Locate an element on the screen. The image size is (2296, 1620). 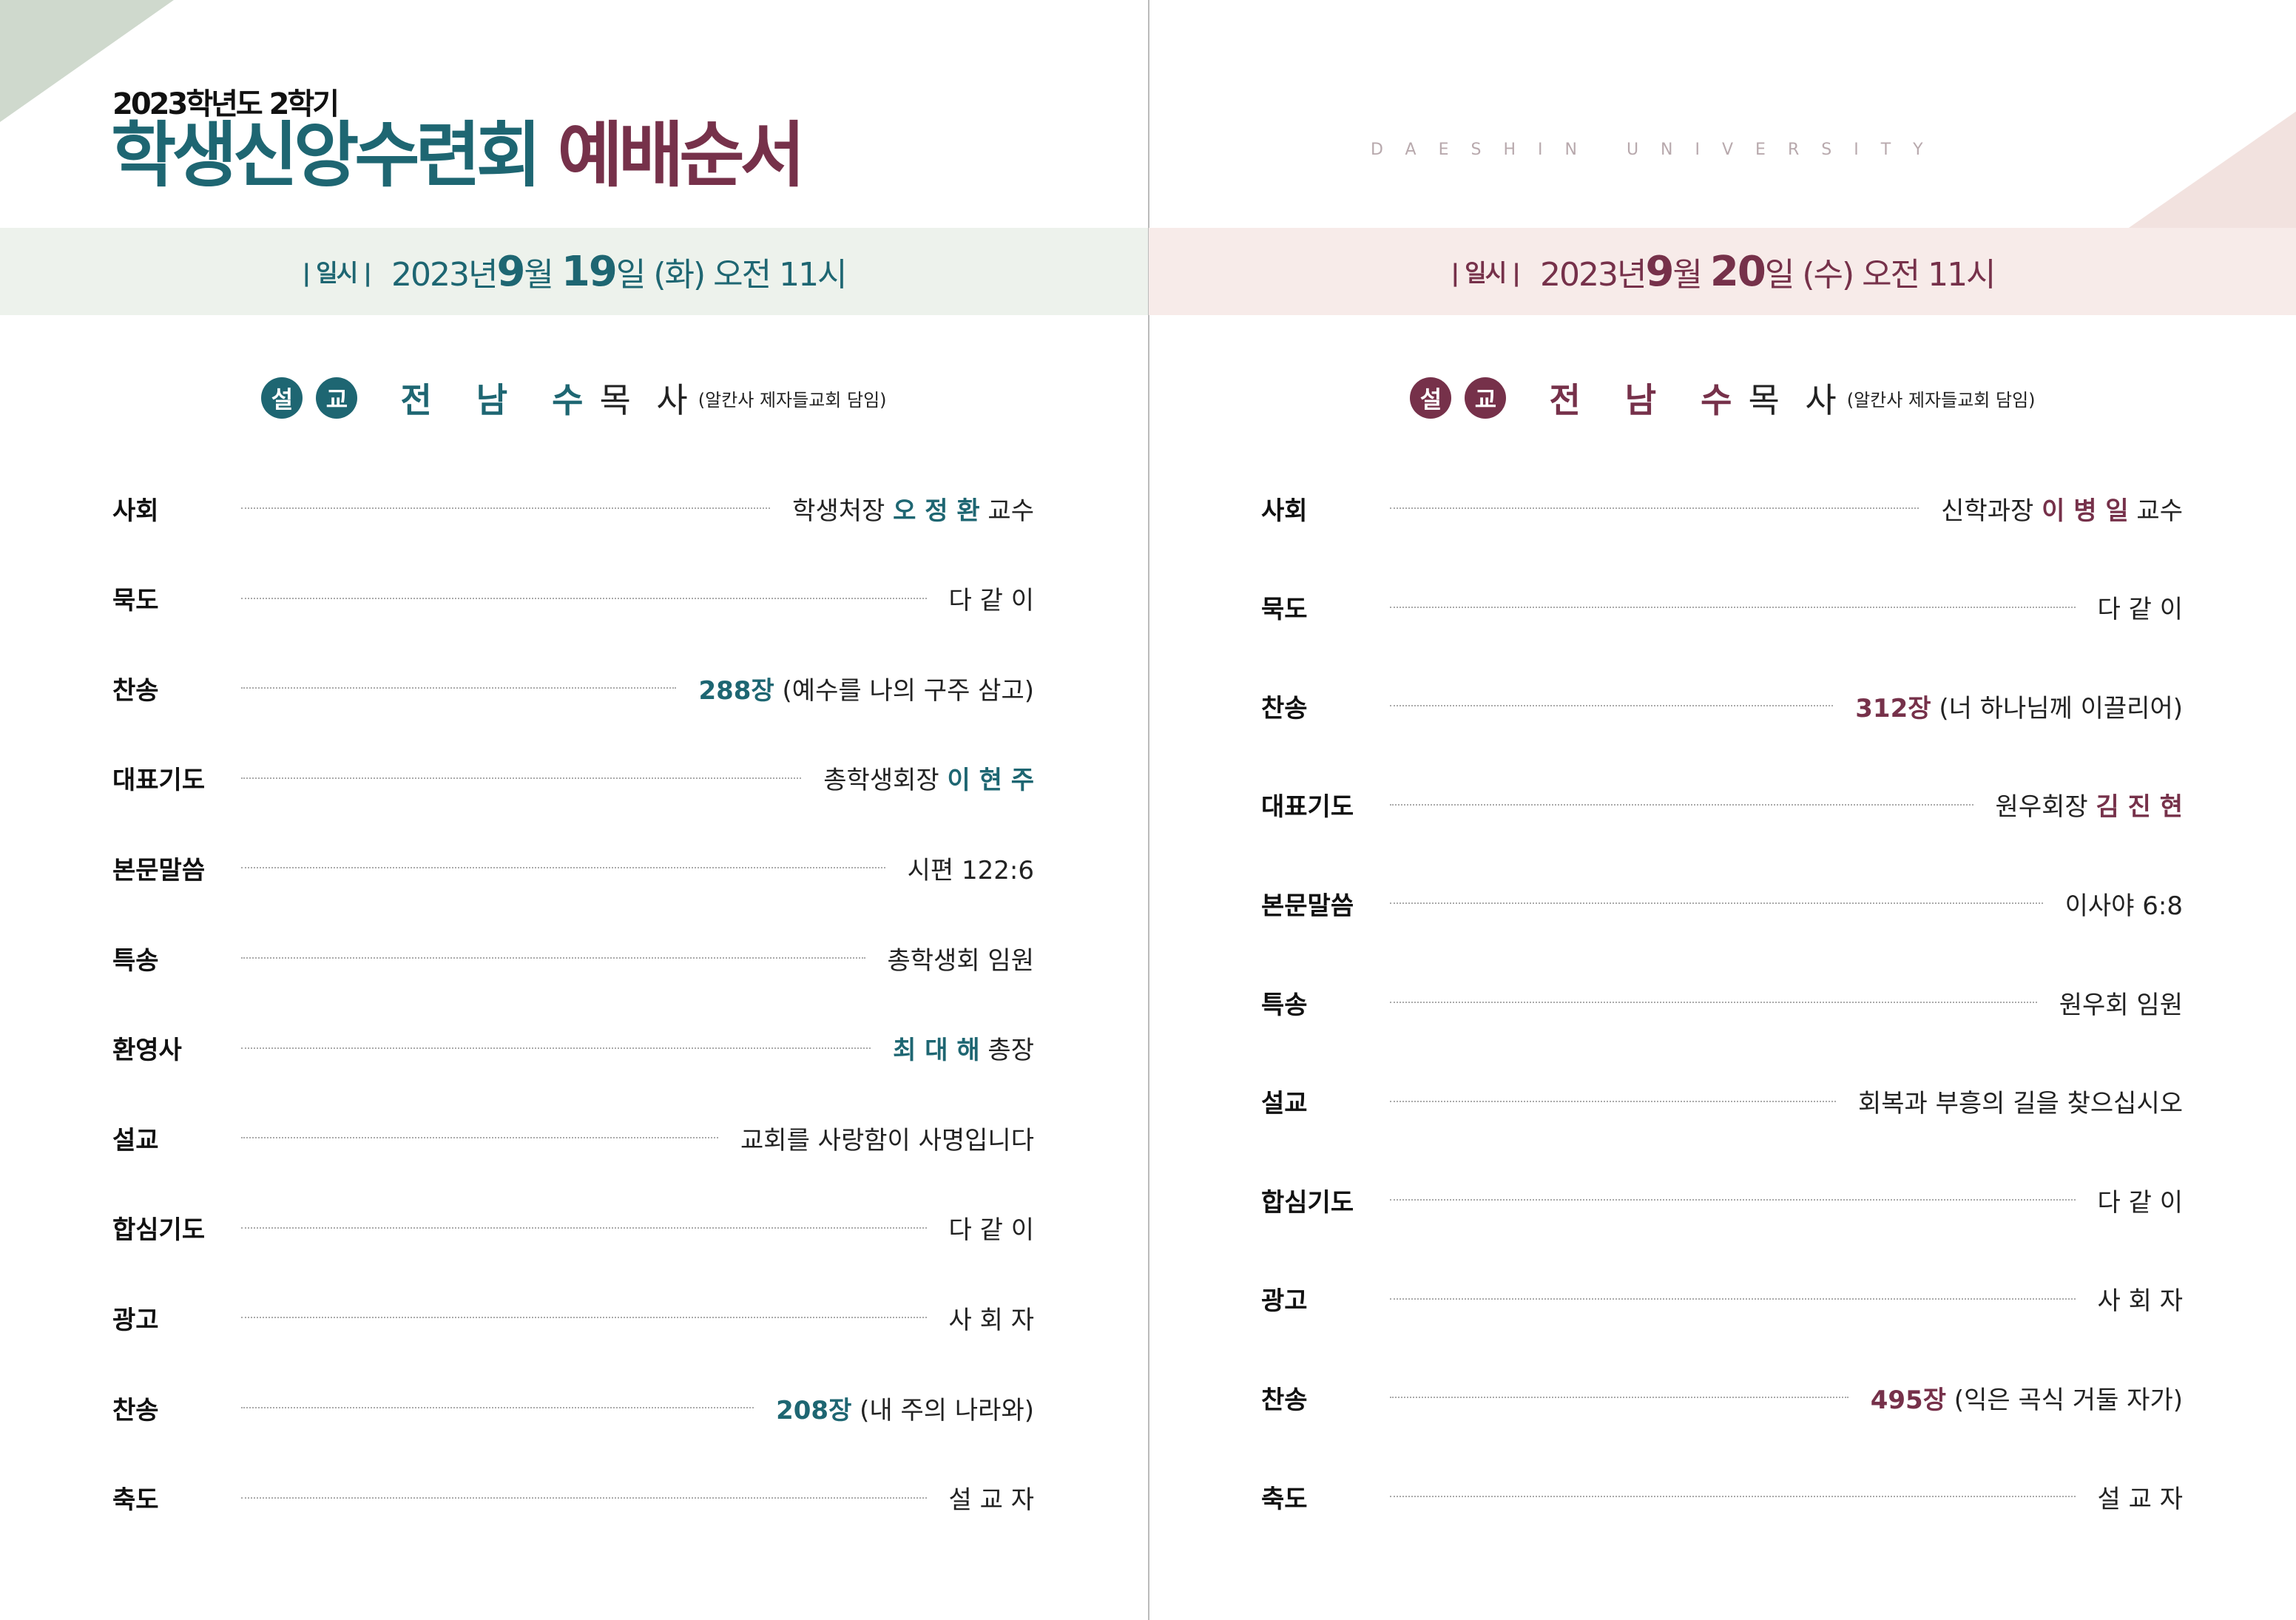
highlight-text: 이 현 주 is located at coordinates (990, 781).